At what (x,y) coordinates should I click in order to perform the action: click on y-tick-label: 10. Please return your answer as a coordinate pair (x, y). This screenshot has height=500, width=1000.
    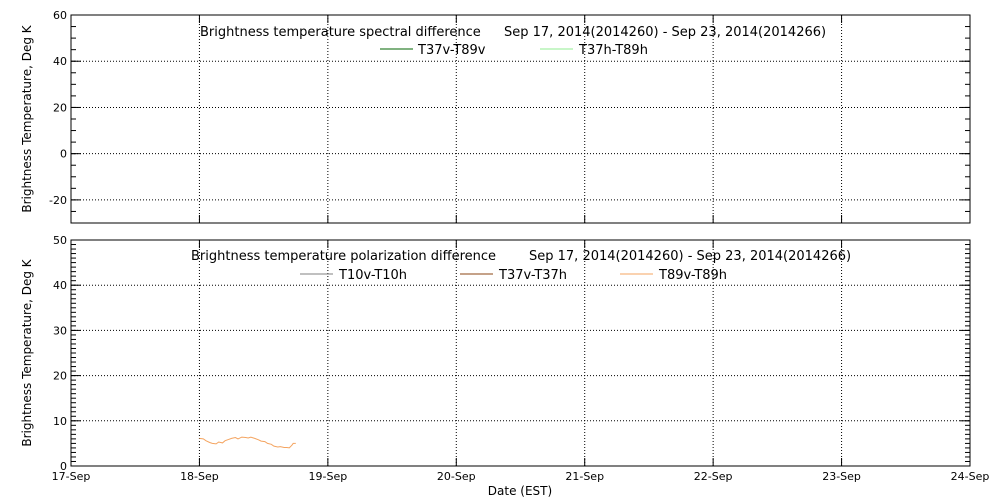
    Looking at the image, I should click on (60, 421).